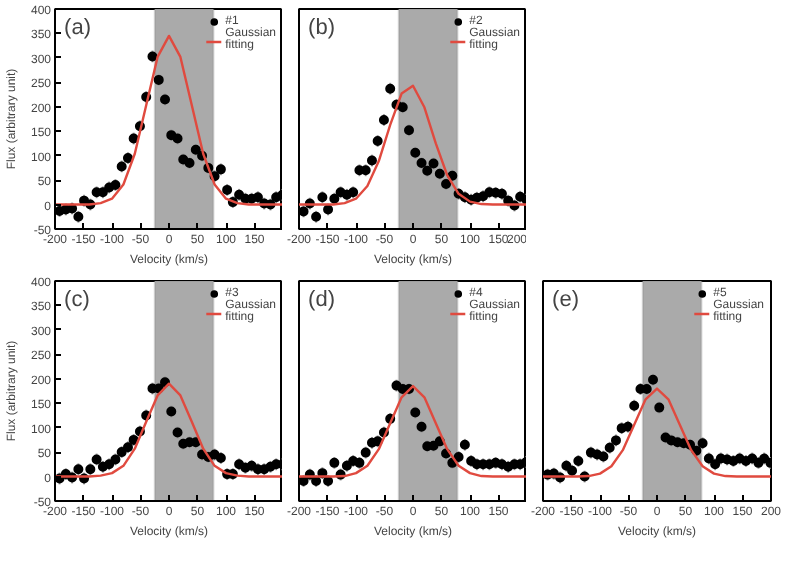 This screenshot has width=800, height=576. I want to click on annotation: (c), so click(77, 299).